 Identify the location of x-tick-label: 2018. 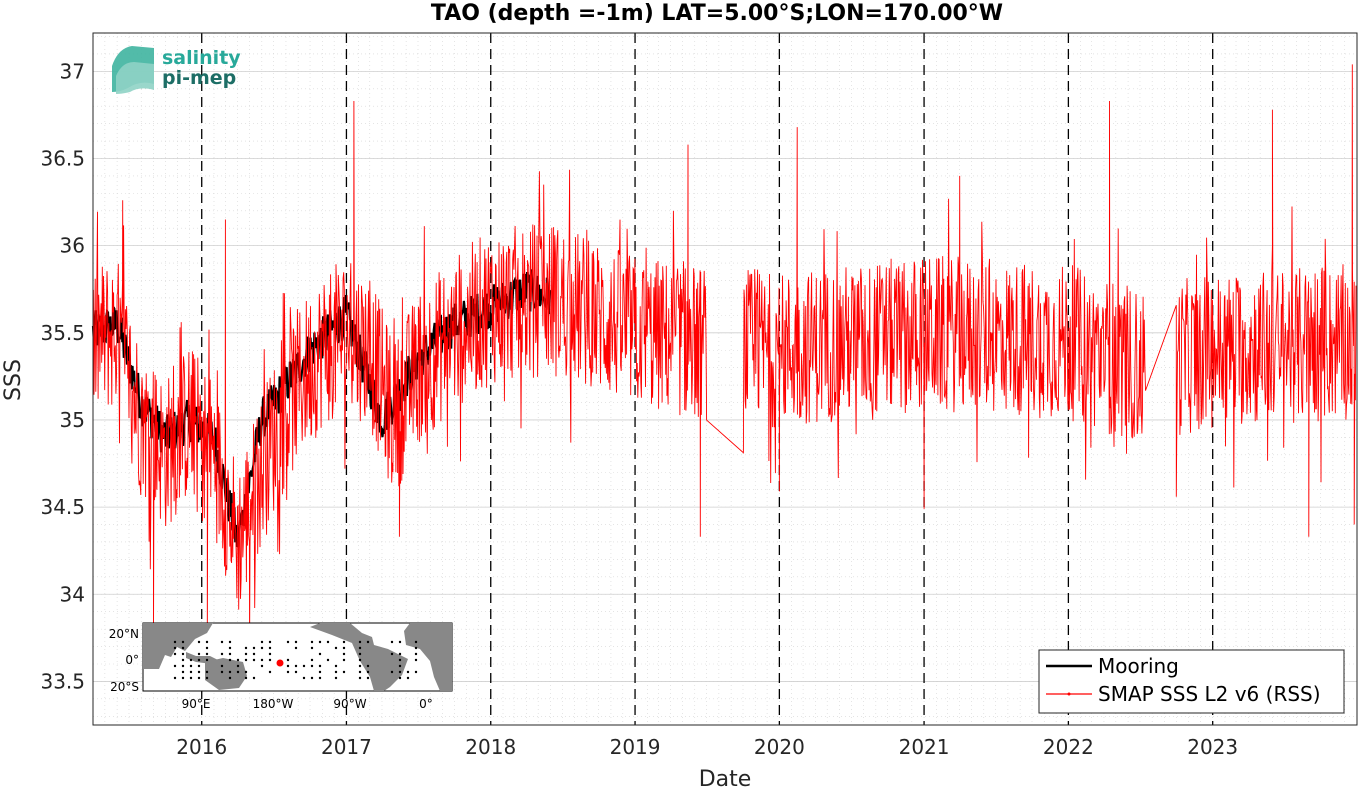
(490, 747).